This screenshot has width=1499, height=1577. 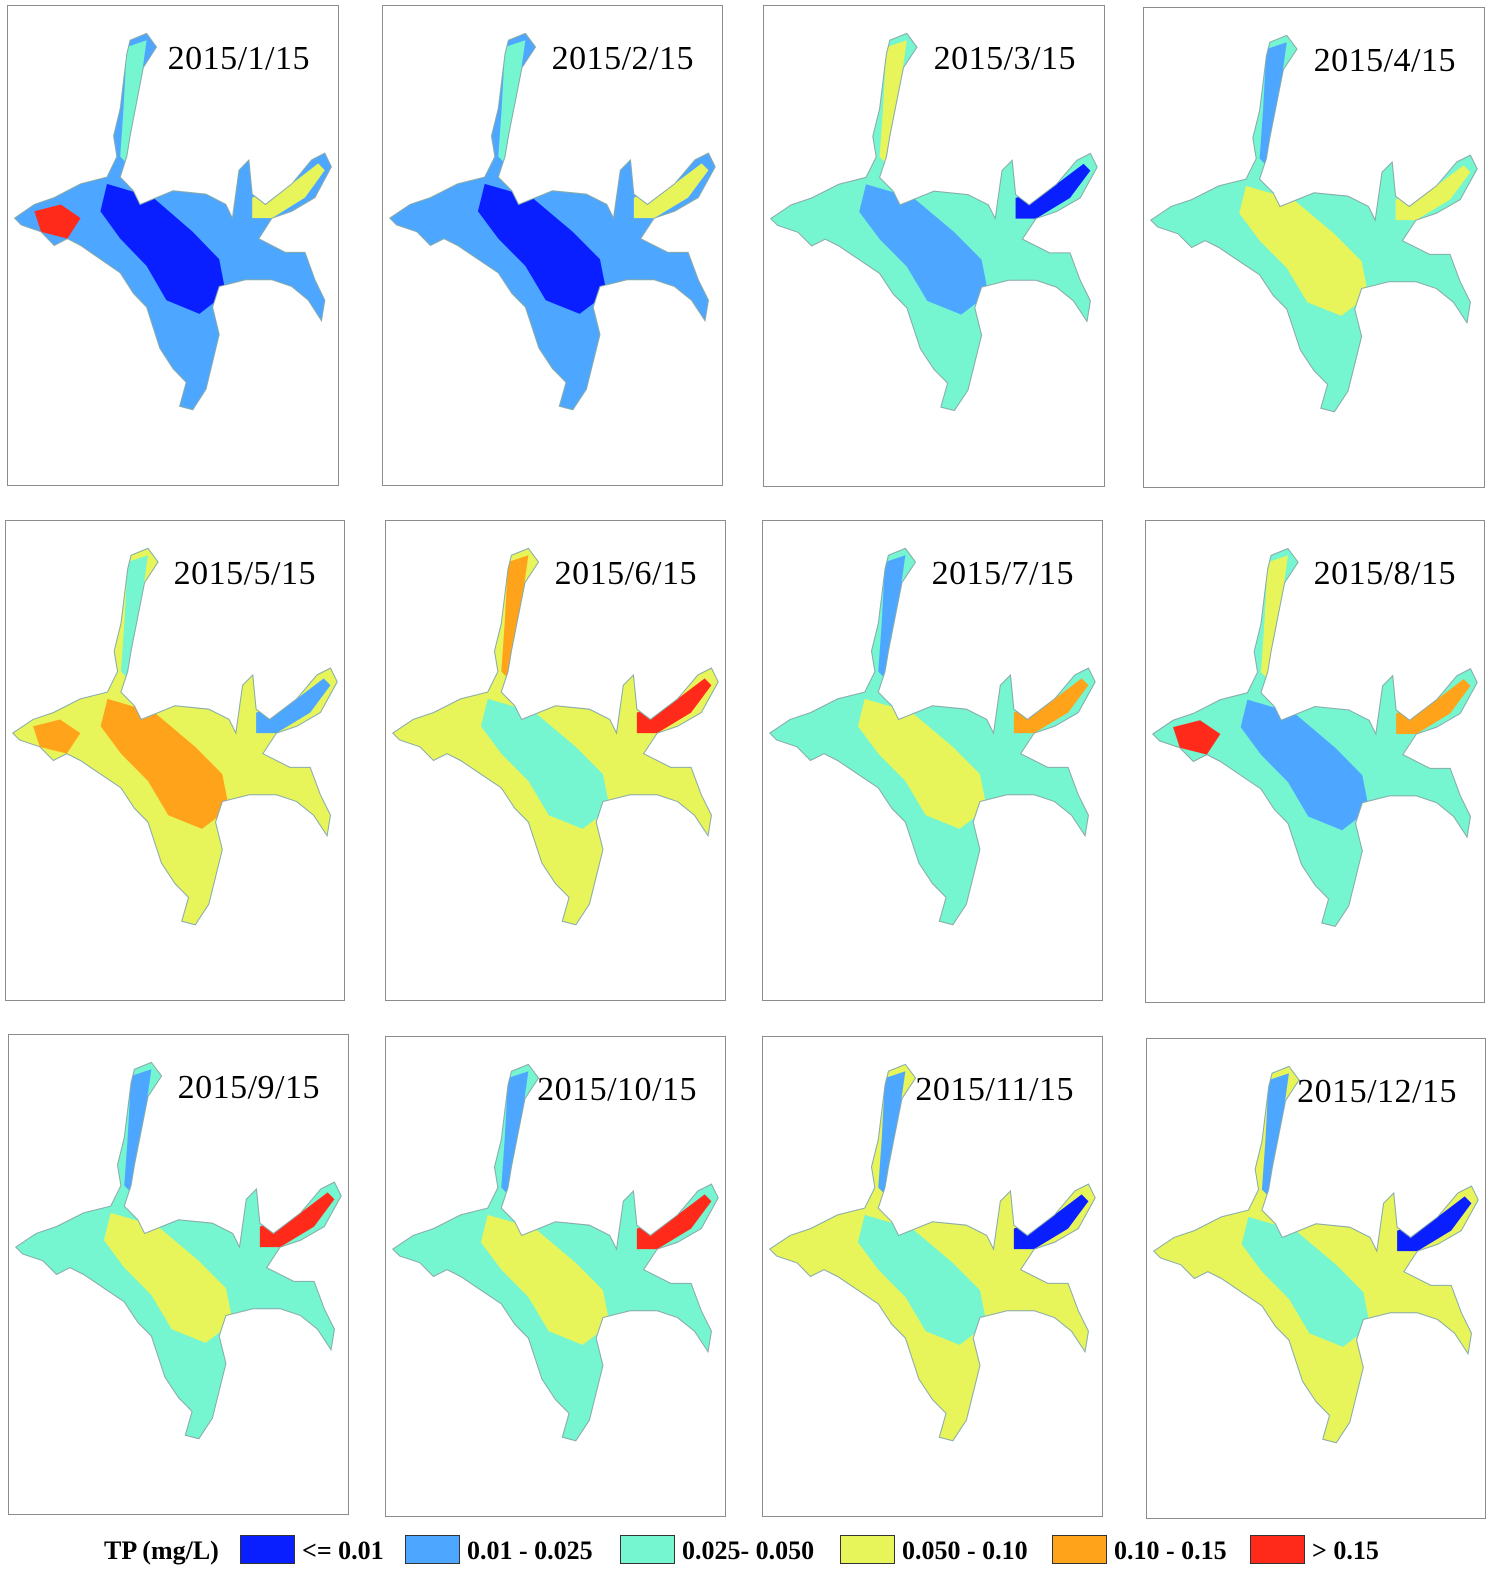 I want to click on map-panel: 2015/3/15, so click(x=934, y=246).